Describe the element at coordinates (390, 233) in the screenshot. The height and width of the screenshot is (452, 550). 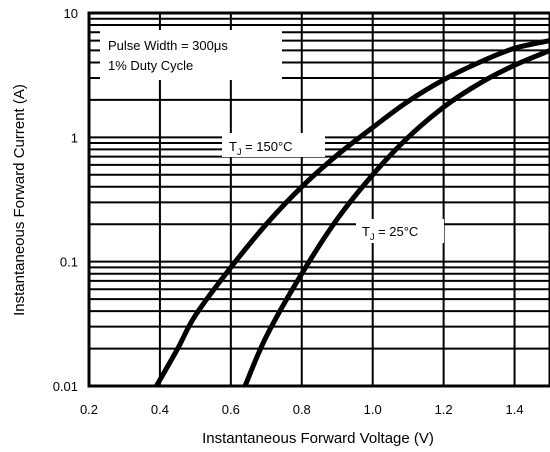
I see `series-label-25c: TJ = 25°C` at that location.